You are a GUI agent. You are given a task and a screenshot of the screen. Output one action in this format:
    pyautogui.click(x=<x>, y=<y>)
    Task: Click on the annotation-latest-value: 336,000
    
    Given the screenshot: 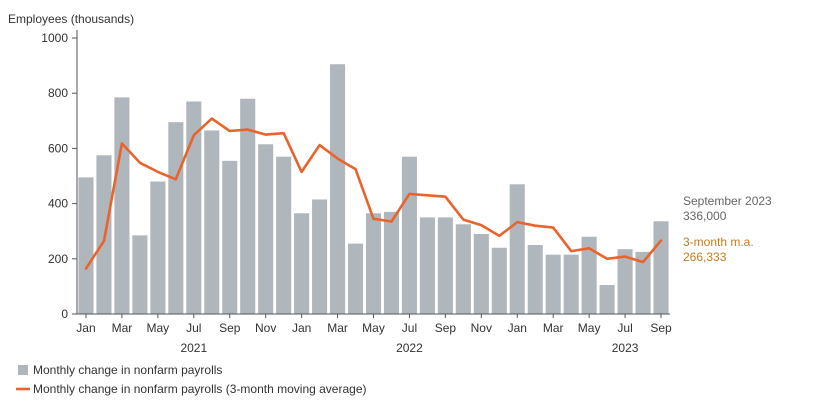 What is the action you would take?
    pyautogui.click(x=705, y=216)
    